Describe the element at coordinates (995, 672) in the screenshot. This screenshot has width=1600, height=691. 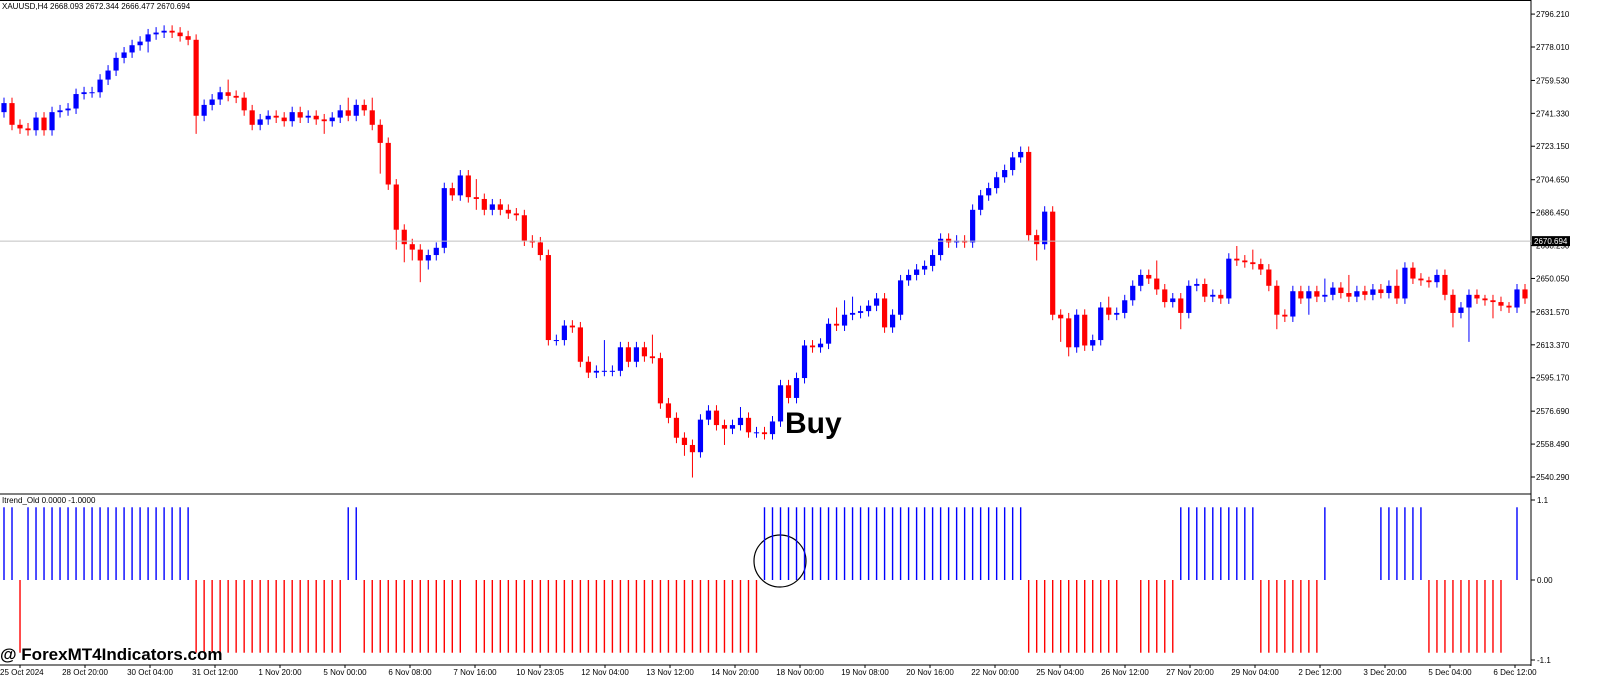
I see `x-tick-label: 22 Nov 00:00` at that location.